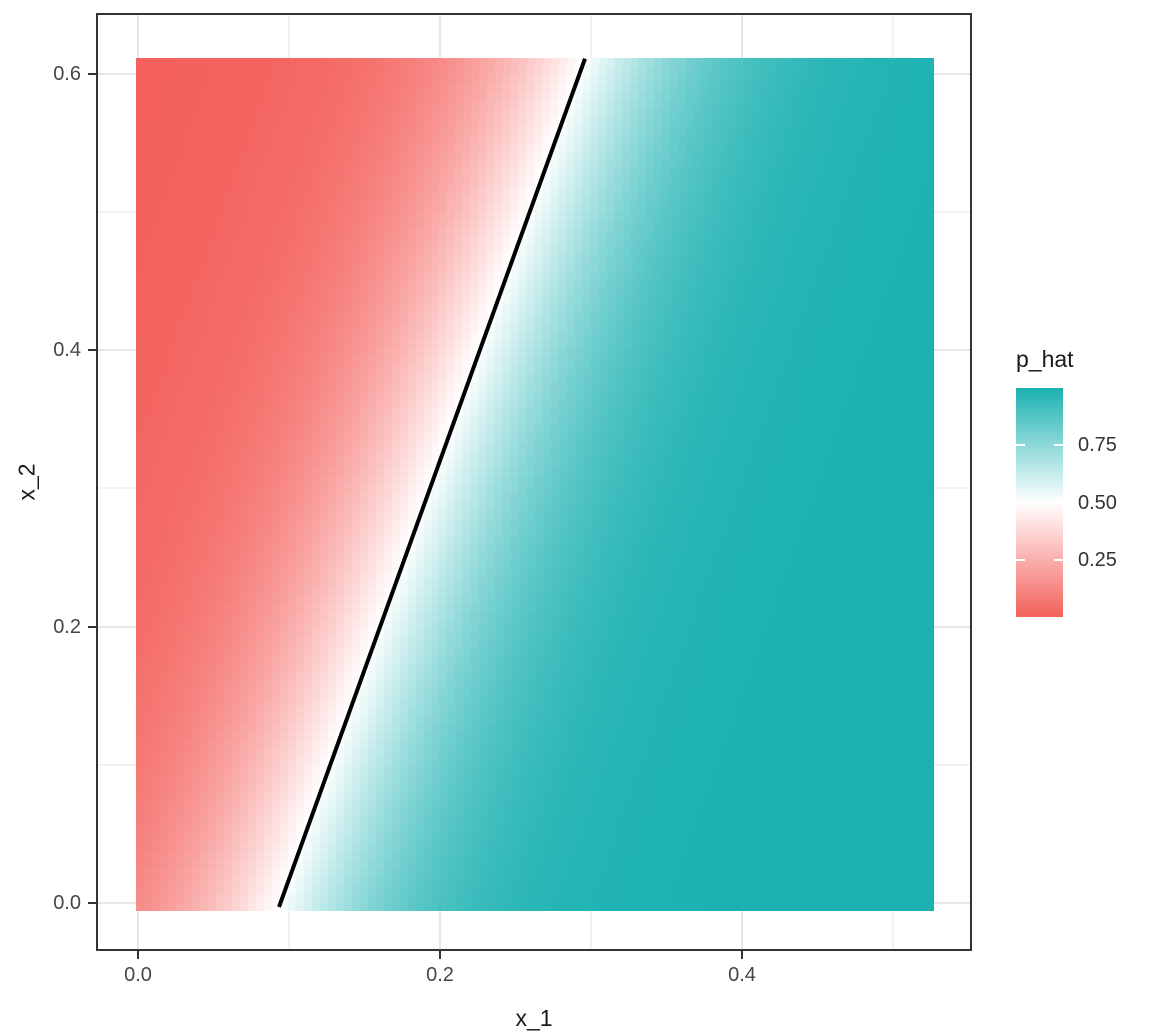 This screenshot has height=1036, width=1152. I want to click on legend-title: p_hat, so click(1045, 359).